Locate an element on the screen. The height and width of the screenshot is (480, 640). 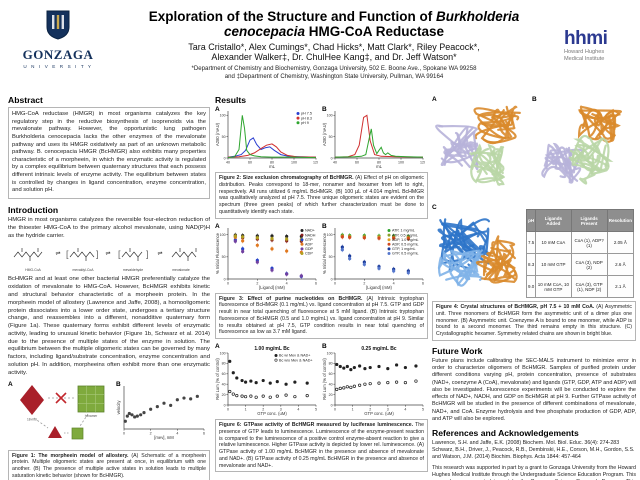
crystal-table-header: Resolution is located at coordinates (620, 220).